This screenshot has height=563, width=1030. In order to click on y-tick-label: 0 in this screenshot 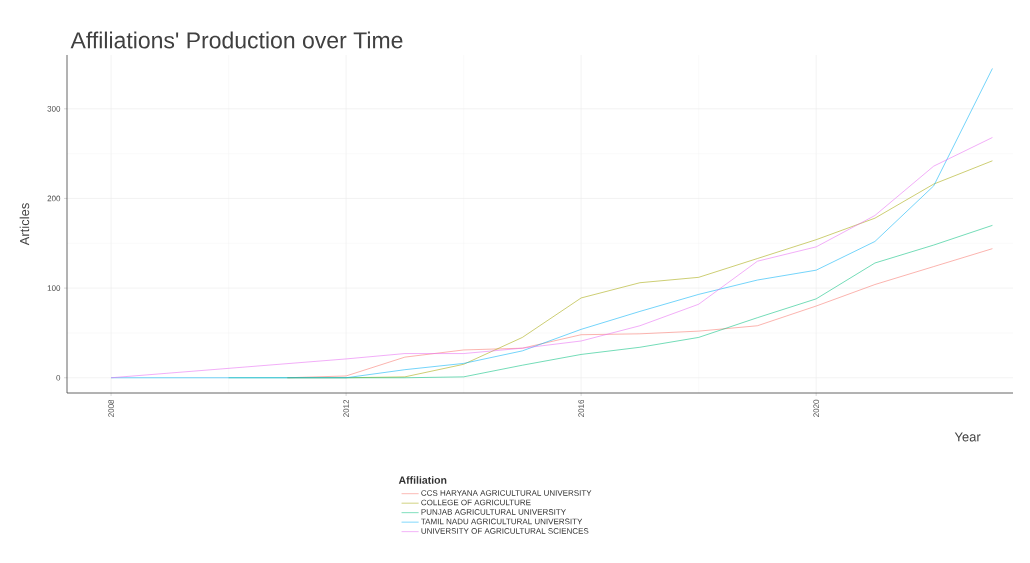, I will do `click(58, 377)`.